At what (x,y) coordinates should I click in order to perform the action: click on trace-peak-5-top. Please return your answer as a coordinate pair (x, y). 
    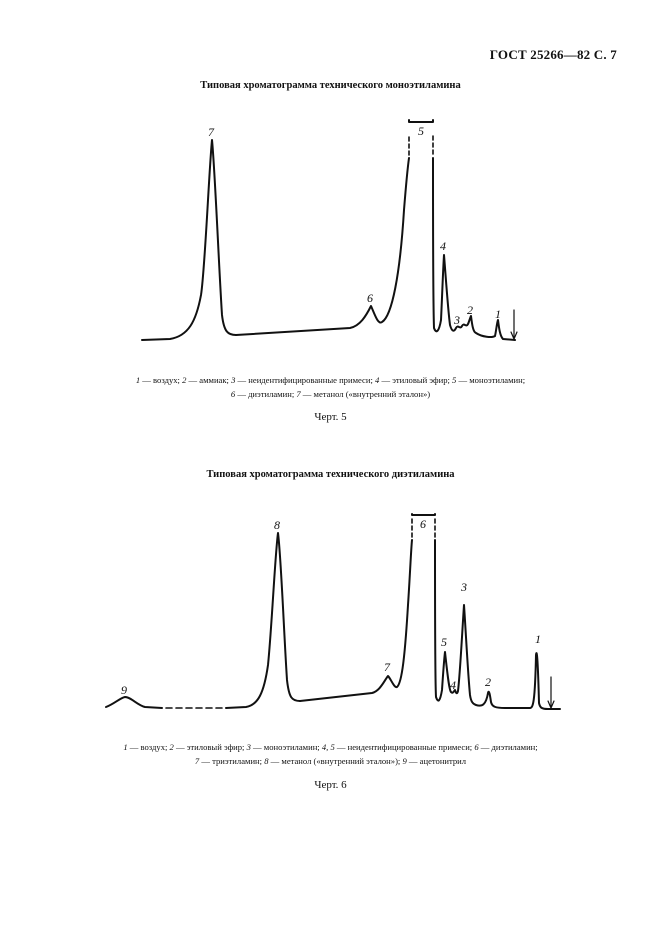
    Looking at the image, I should click on (421, 121).